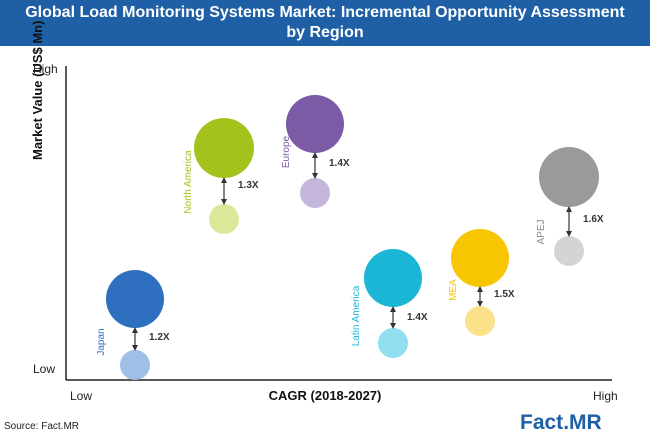  Describe the element at coordinates (286, 151) in the screenshot. I see `region-label-europe: Europe` at that location.